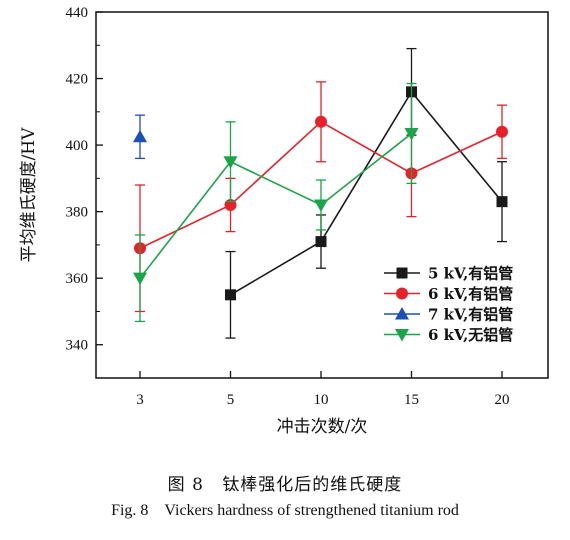 This screenshot has height=540, width=570. Describe the element at coordinates (502, 400) in the screenshot. I see `x-tick-label: 20` at that location.